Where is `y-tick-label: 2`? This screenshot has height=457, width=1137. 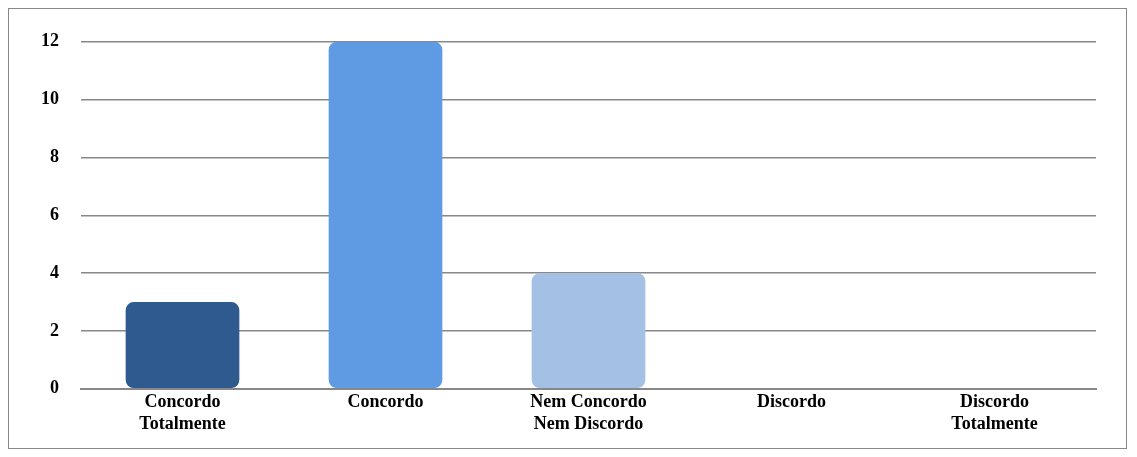
y-tick-label: 2 is located at coordinates (54, 329).